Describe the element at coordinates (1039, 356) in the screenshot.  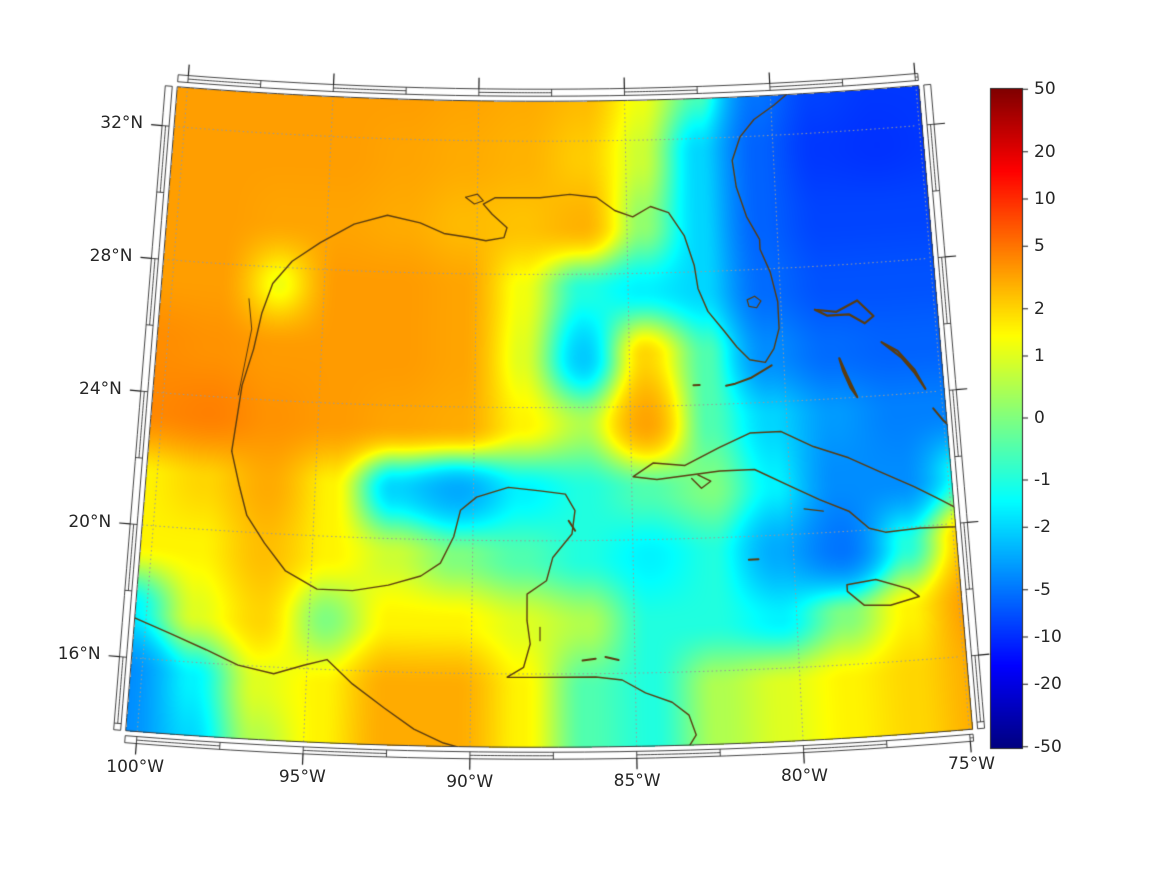
I see `colorbar-tick-label: 1` at that location.